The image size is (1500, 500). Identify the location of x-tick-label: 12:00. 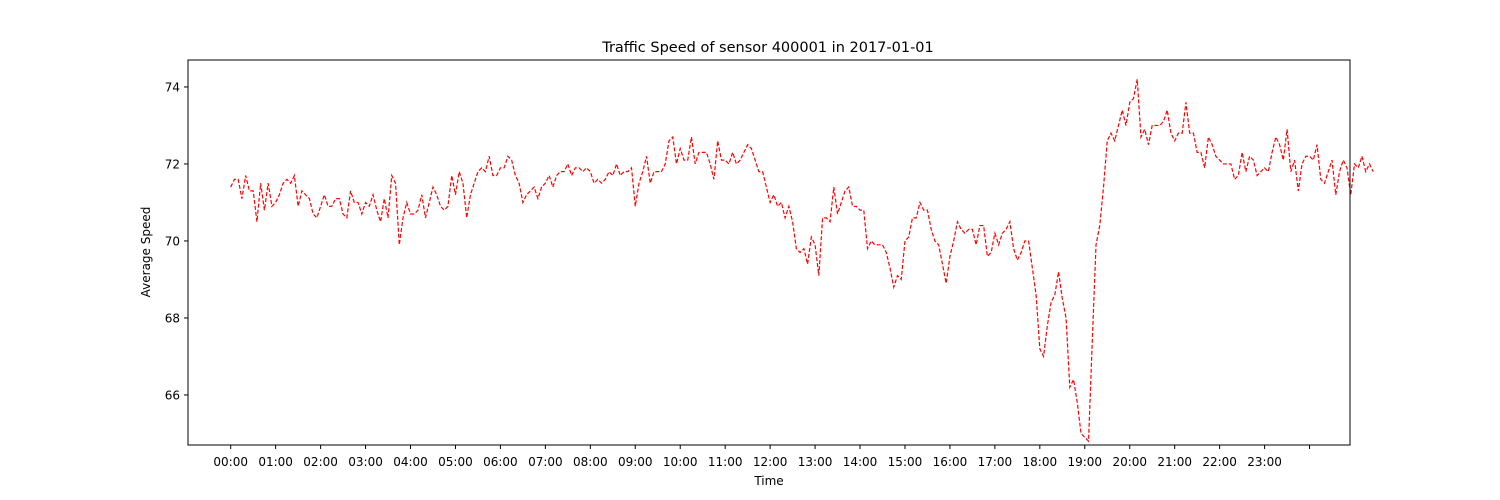
(770, 462).